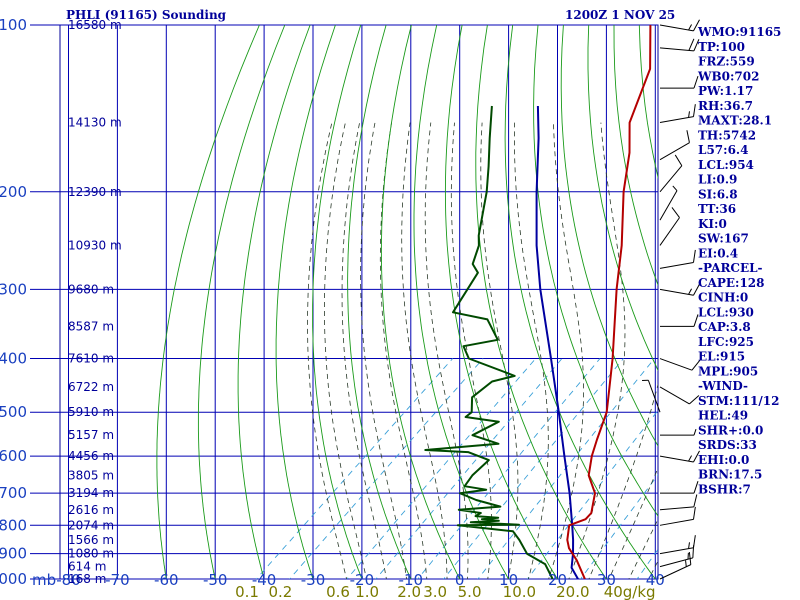 This screenshot has width=800, height=600. Describe the element at coordinates (723, 386) in the screenshot. I see `index-value: -WIND-` at that location.